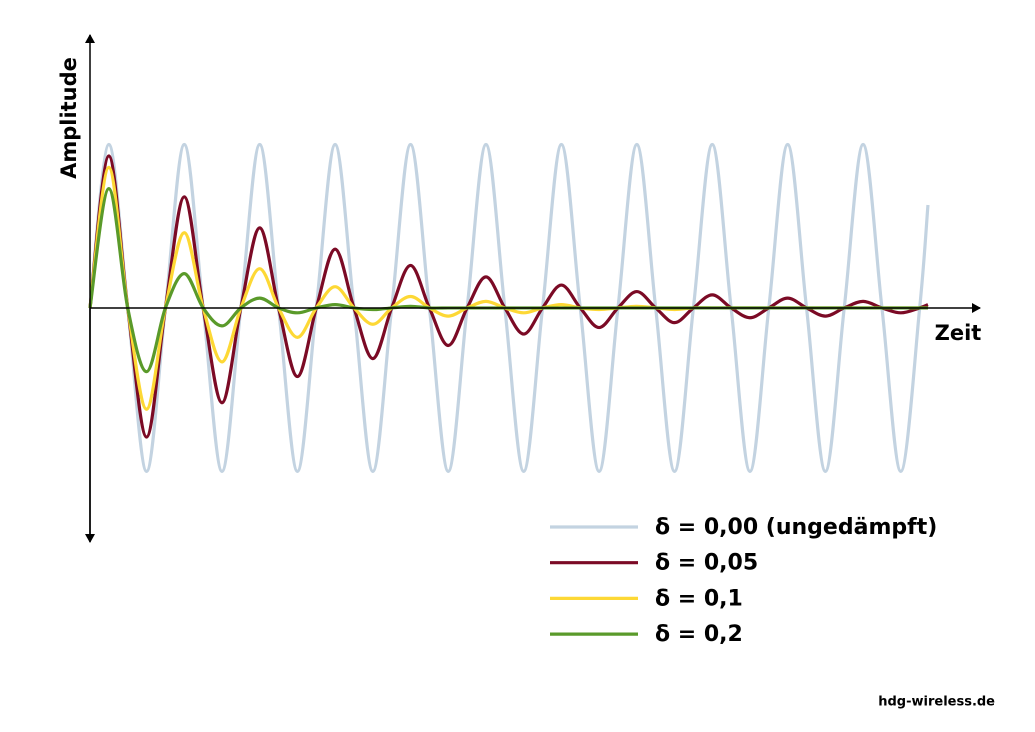  I want to click on legend-label: δ = 0,1, so click(699, 598).